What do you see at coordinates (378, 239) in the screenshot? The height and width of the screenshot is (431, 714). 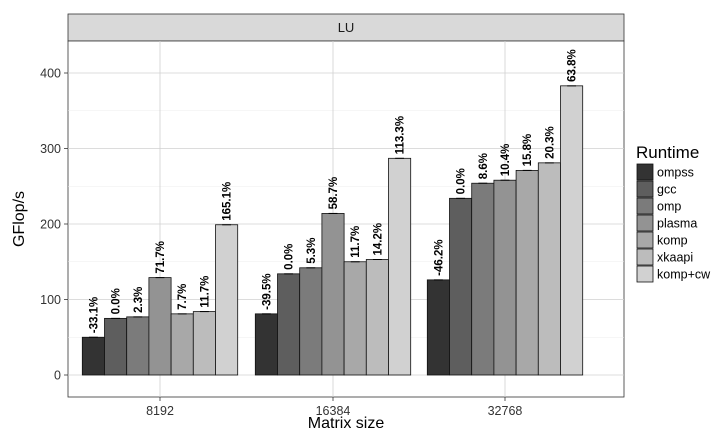 I see `bar-data-label: 14.2%` at bounding box center [378, 239].